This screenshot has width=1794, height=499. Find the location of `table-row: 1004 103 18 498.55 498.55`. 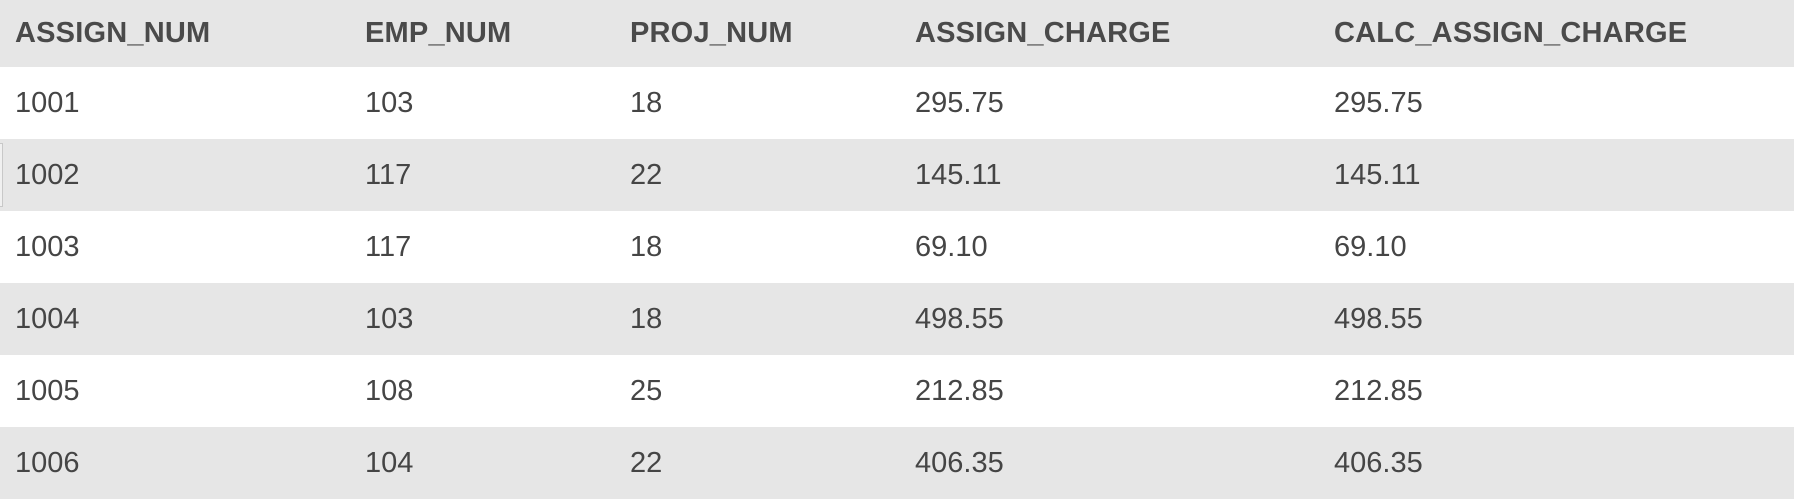

table-row: 1004 103 18 498.55 498.55 is located at coordinates (897, 319).